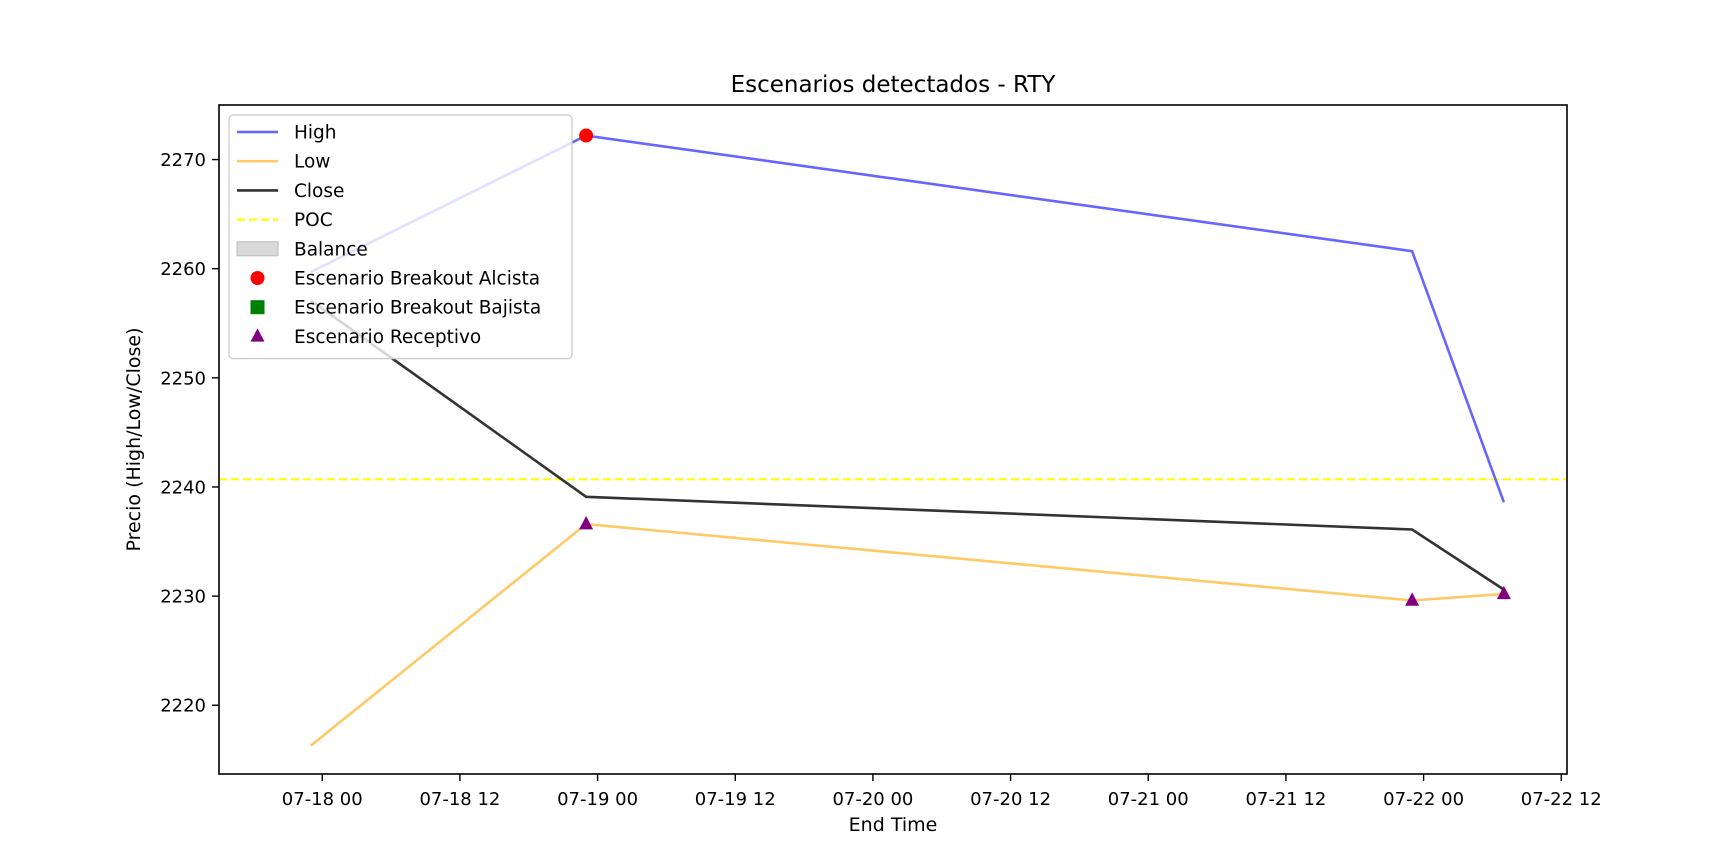 This screenshot has height=864, width=1728. Describe the element at coordinates (331, 249) in the screenshot. I see `legend-label: Balance` at that location.